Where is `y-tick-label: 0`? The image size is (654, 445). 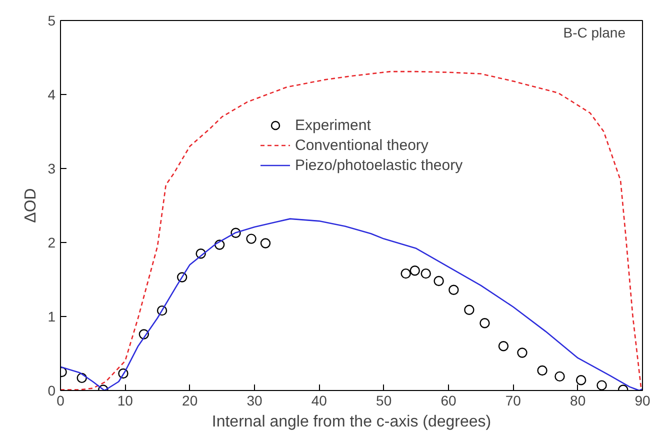 y-tick-label: 0 is located at coordinates (52, 390).